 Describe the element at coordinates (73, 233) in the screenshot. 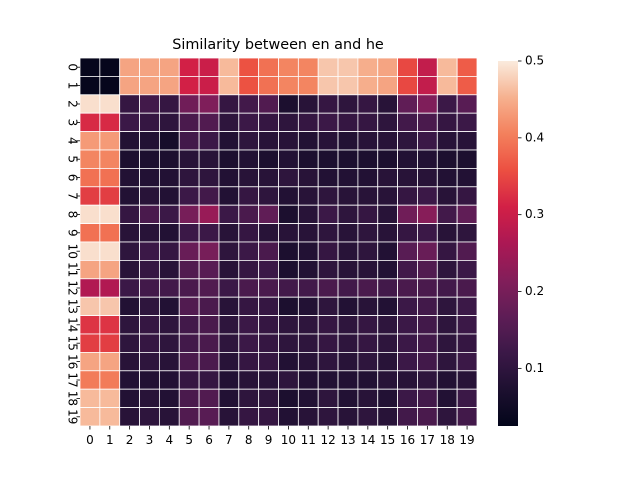

I see `y-tick-label: 9` at that location.